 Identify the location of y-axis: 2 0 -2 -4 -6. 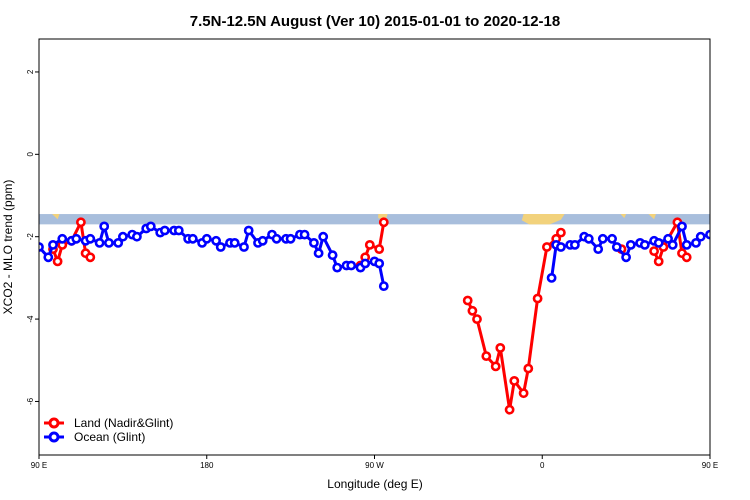
(32, 237).